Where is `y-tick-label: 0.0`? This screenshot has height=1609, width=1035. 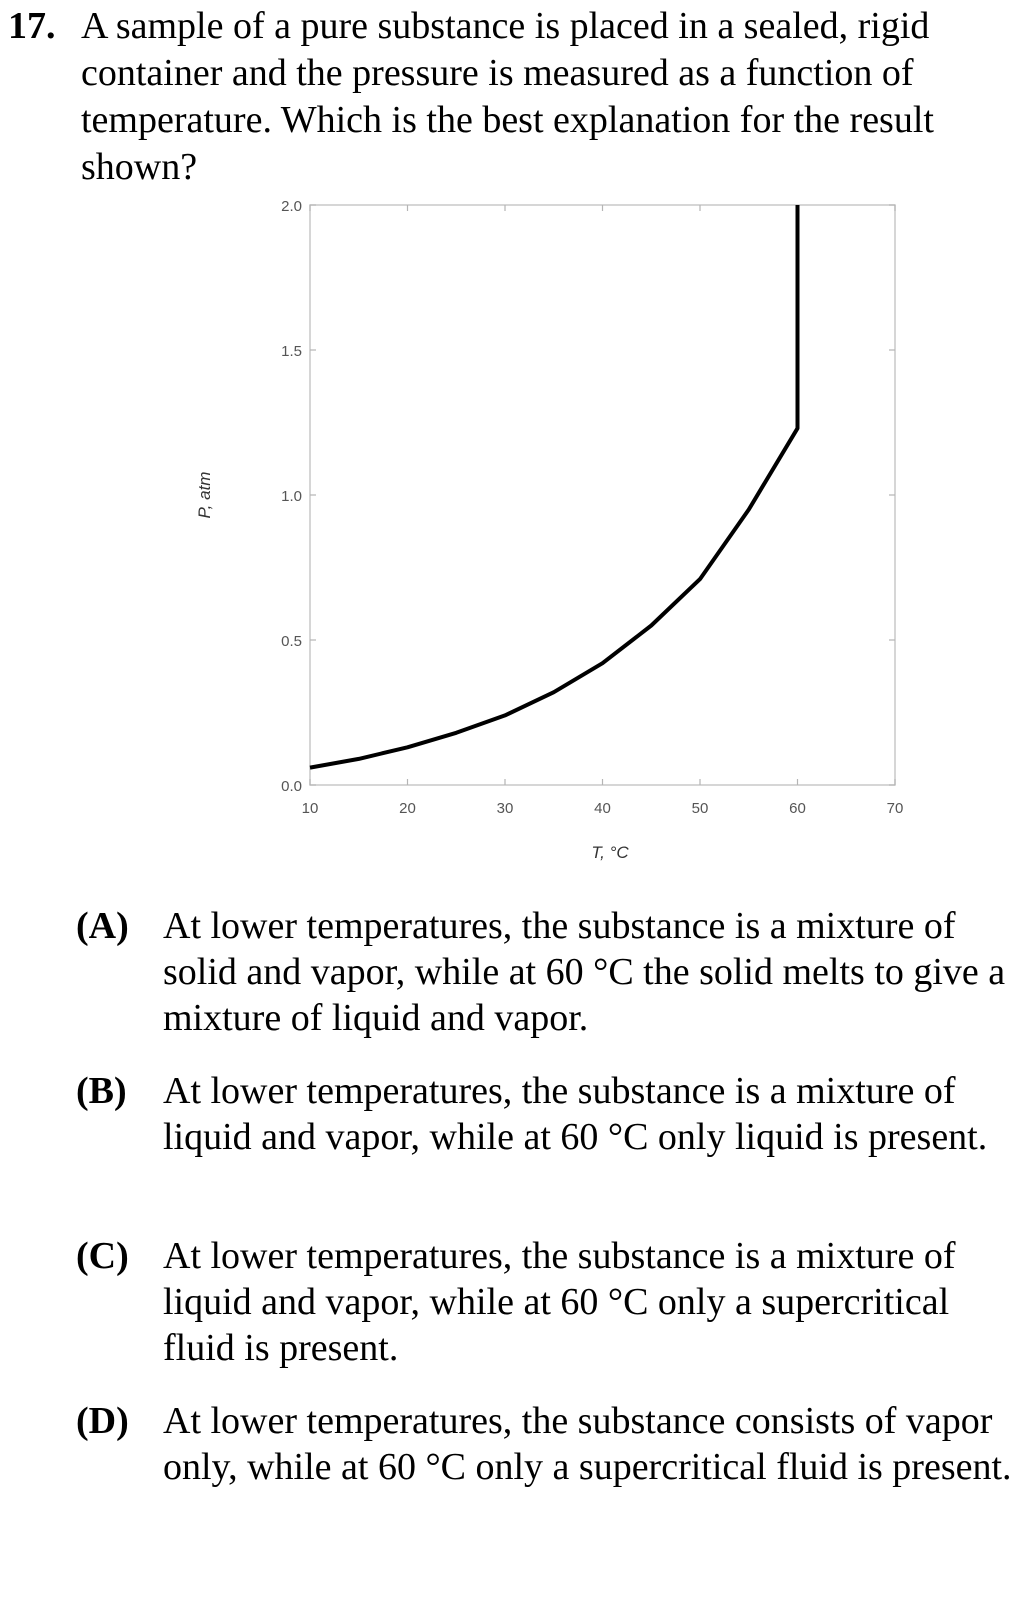
y-tick-label: 0.0 is located at coordinates (291, 786).